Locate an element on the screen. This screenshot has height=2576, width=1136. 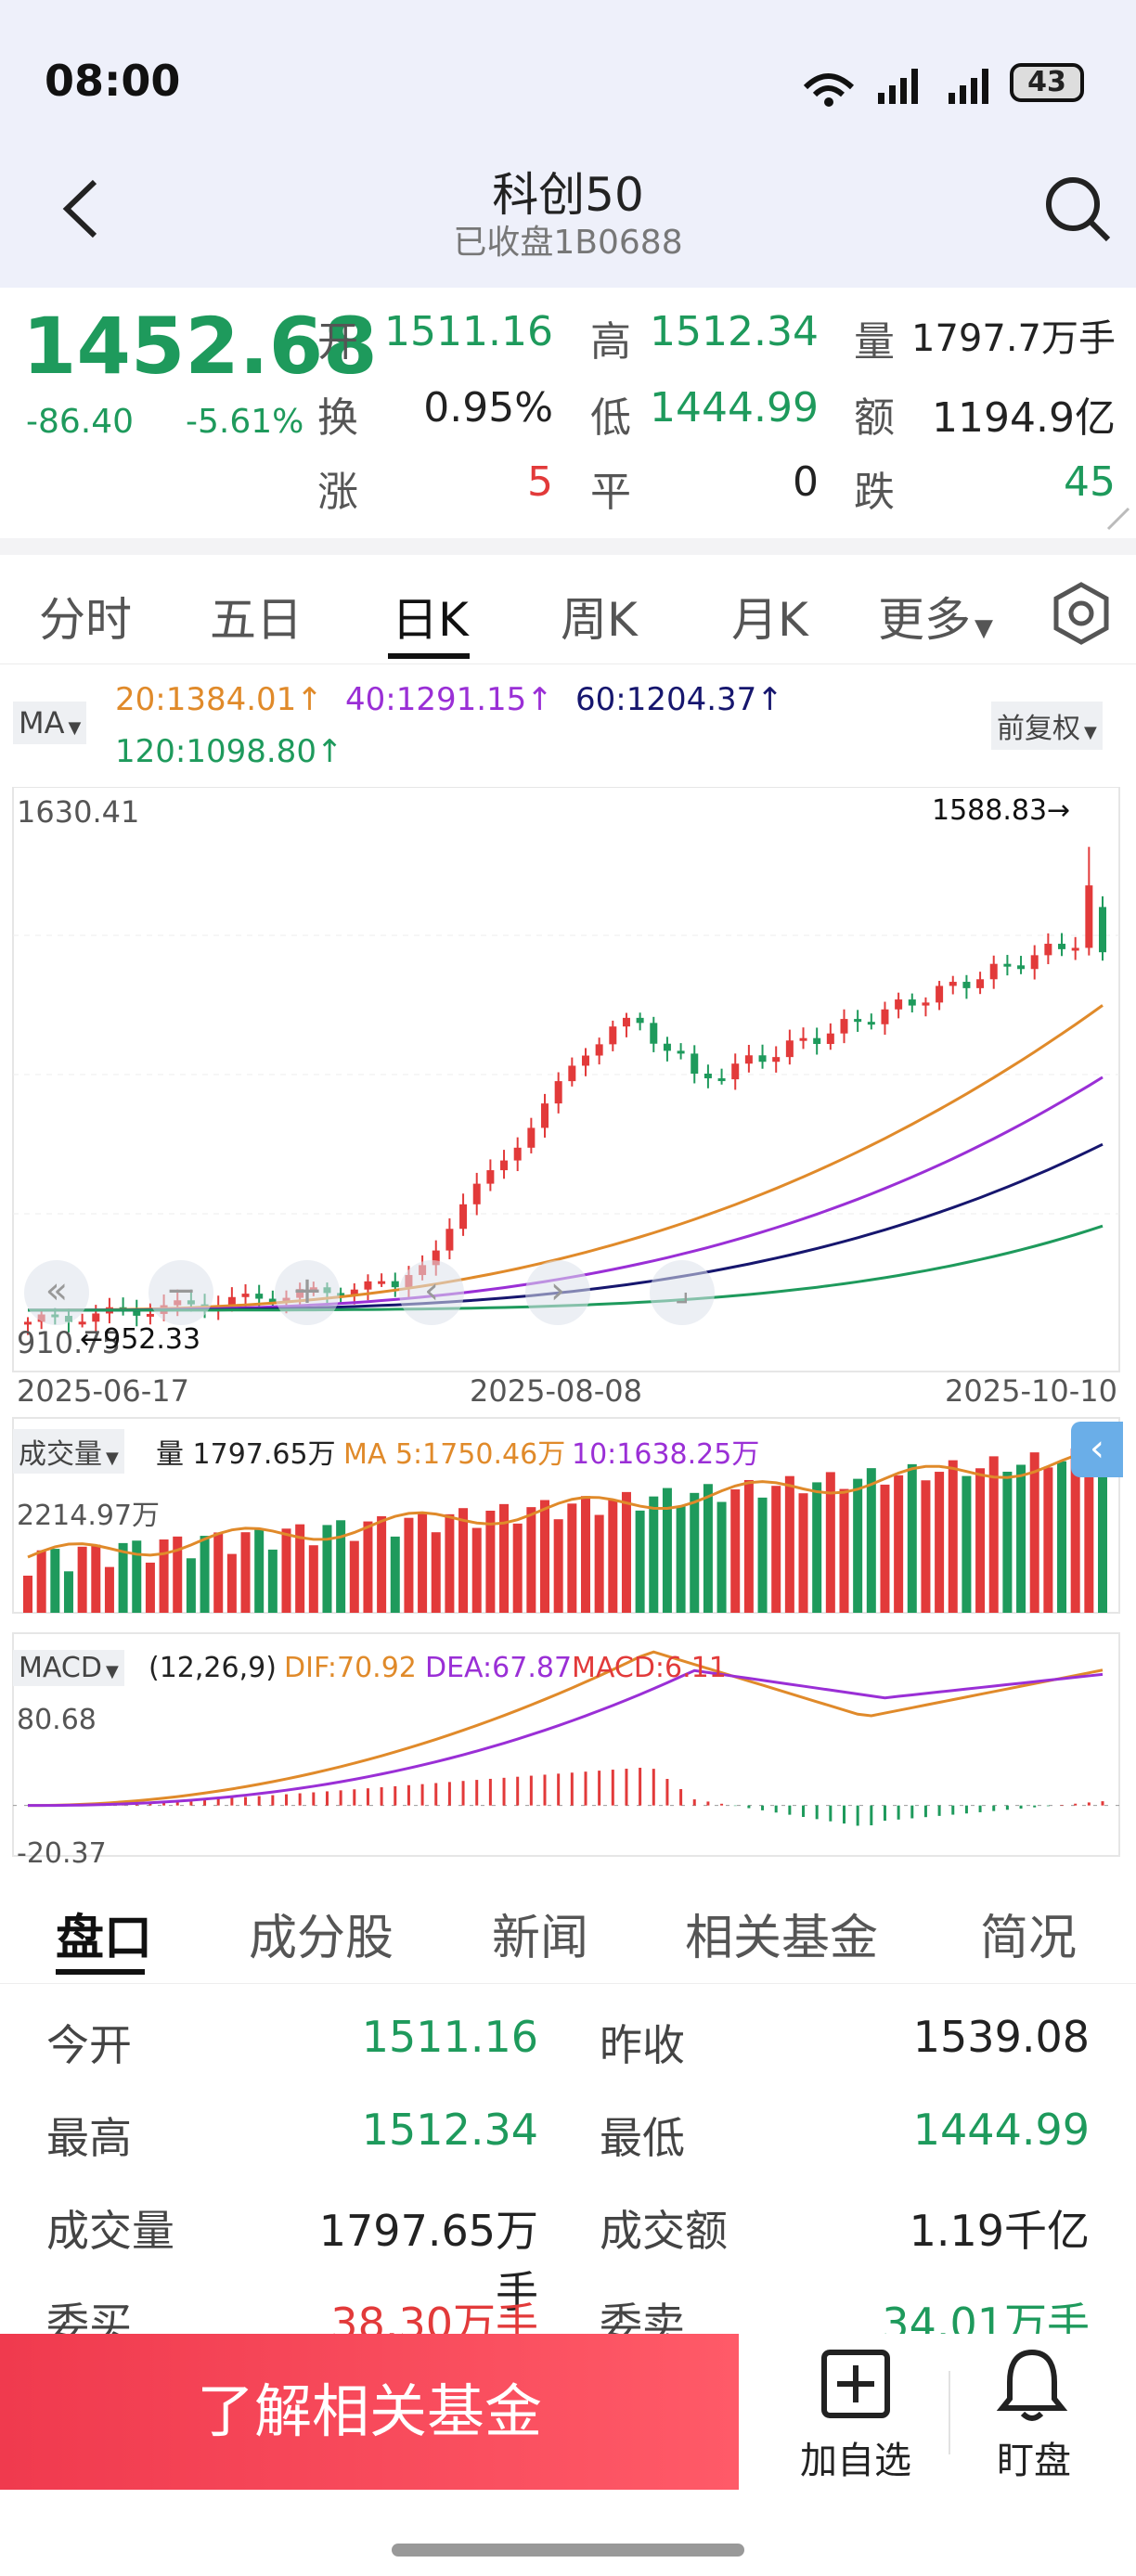
tab-monthly-k: 月K is located at coordinates (769, 620).